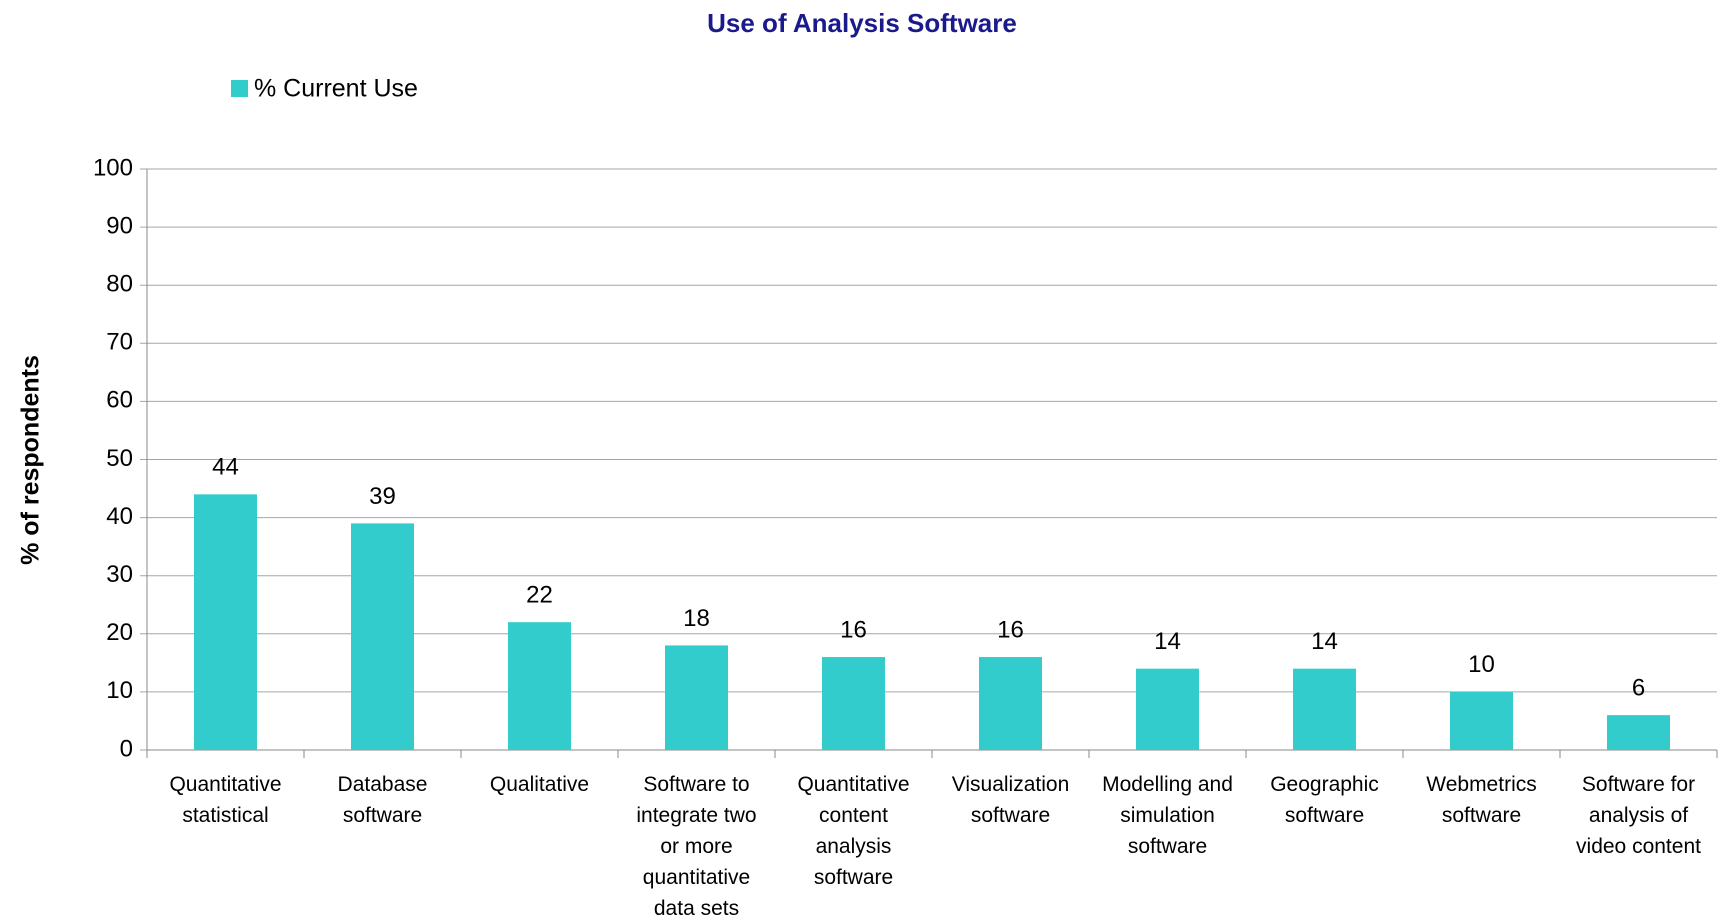  Describe the element at coordinates (119, 225) in the screenshot. I see `y-tick-label: 90` at that location.